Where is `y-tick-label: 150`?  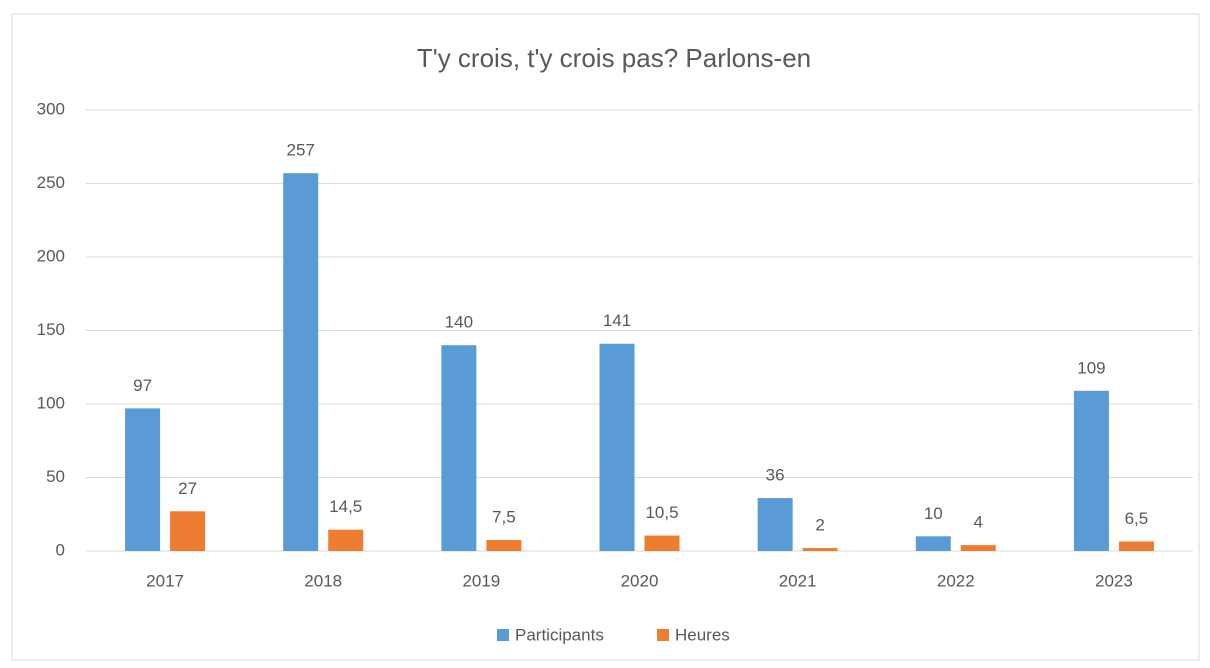
y-tick-label: 150 is located at coordinates (51, 329).